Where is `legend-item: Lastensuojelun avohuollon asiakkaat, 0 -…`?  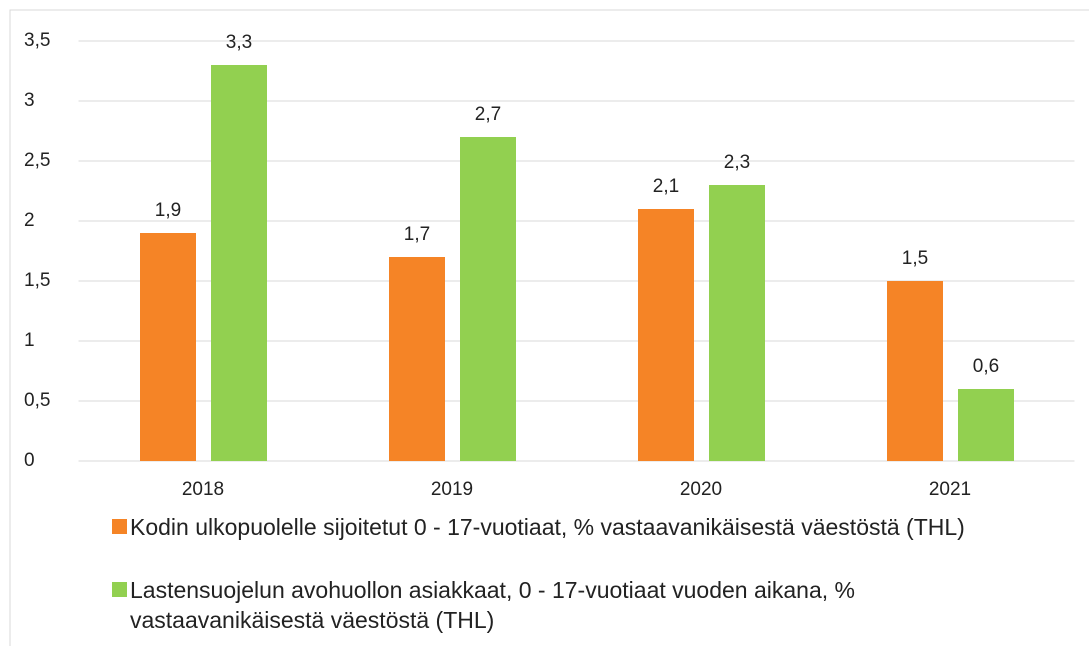
legend-item: Lastensuojelun avohuollon asiakkaat, 0 -… is located at coordinates (562, 605).